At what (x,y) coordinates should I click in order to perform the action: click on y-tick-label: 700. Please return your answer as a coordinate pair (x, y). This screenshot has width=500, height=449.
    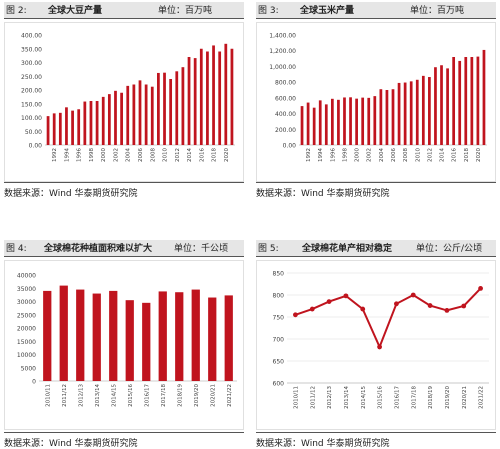
    Looking at the image, I should click on (279, 340).